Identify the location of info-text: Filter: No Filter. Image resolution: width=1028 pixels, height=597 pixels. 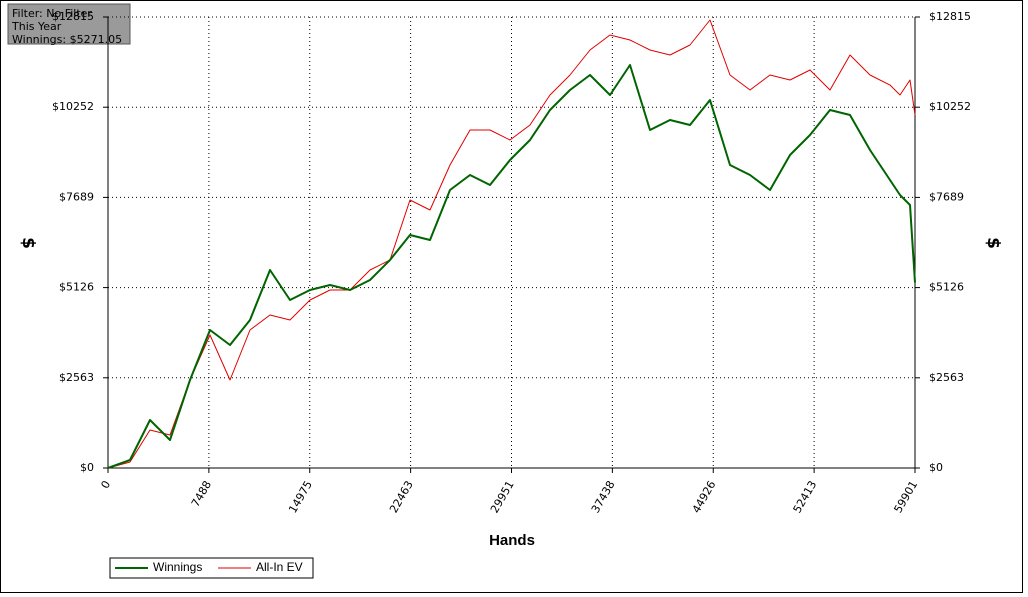
(52, 13).